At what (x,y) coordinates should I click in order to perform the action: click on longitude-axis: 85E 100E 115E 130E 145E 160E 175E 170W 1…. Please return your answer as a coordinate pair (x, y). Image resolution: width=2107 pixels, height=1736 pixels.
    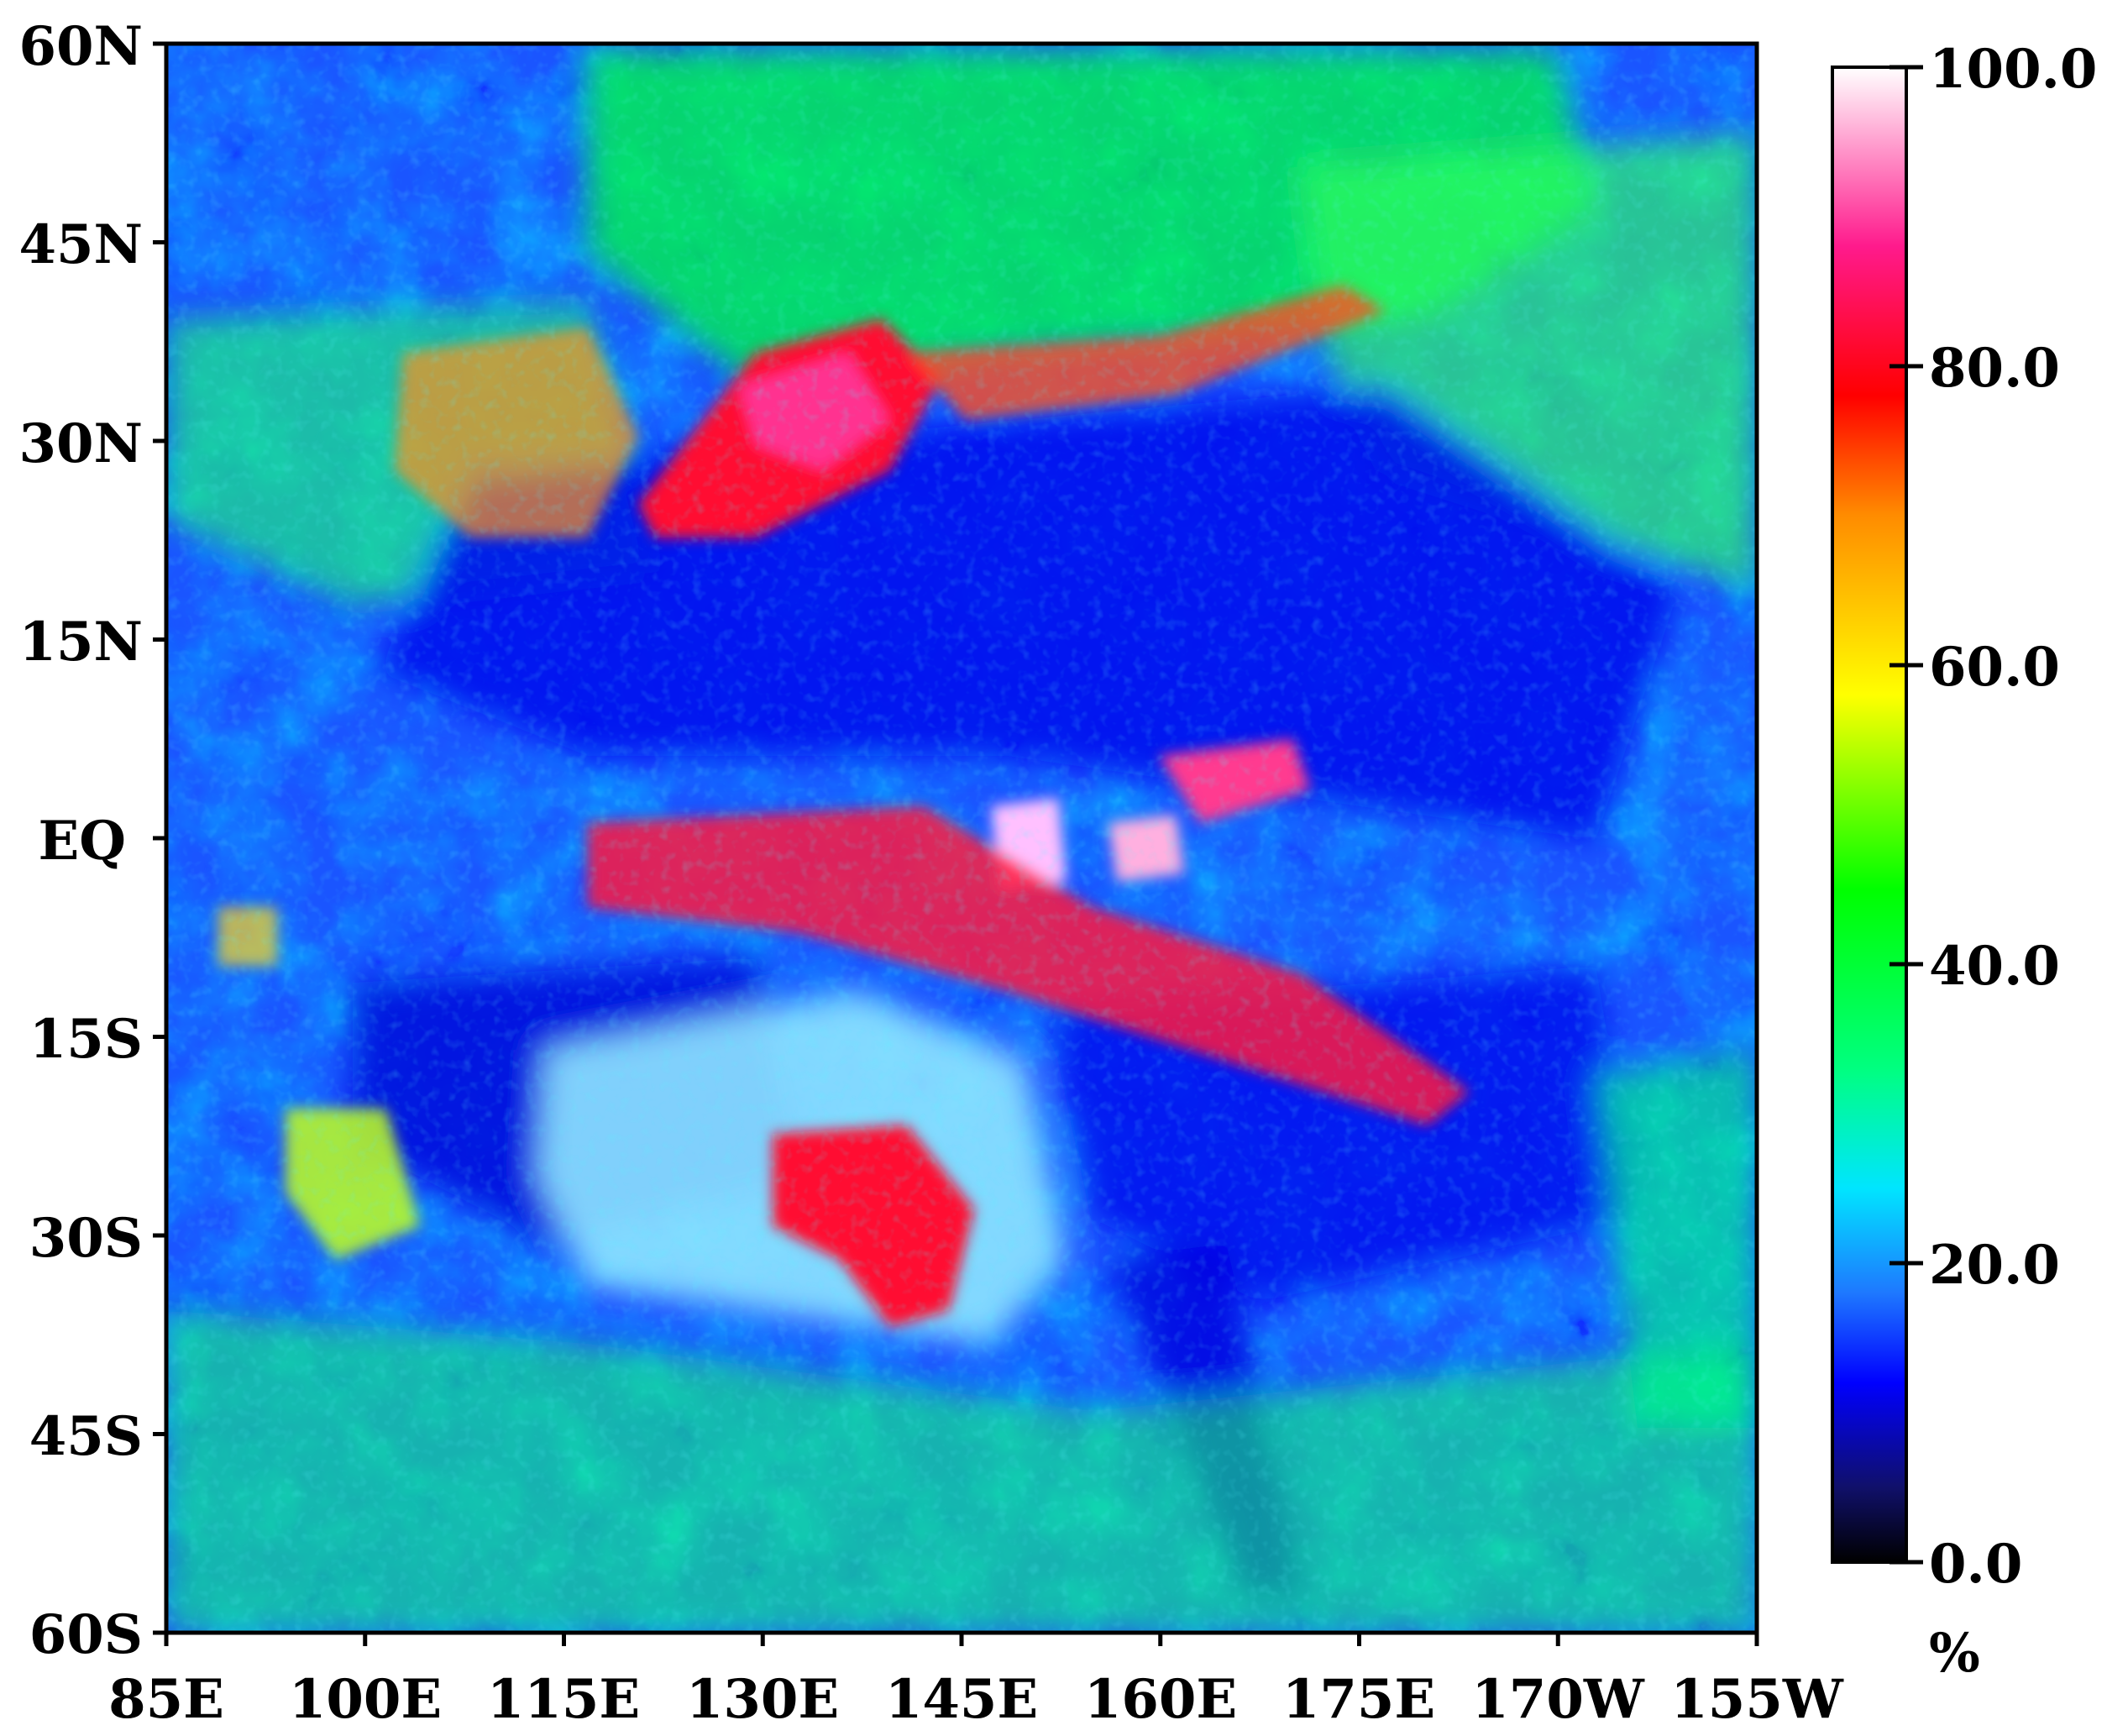
    Looking at the image, I should click on (976, 1682).